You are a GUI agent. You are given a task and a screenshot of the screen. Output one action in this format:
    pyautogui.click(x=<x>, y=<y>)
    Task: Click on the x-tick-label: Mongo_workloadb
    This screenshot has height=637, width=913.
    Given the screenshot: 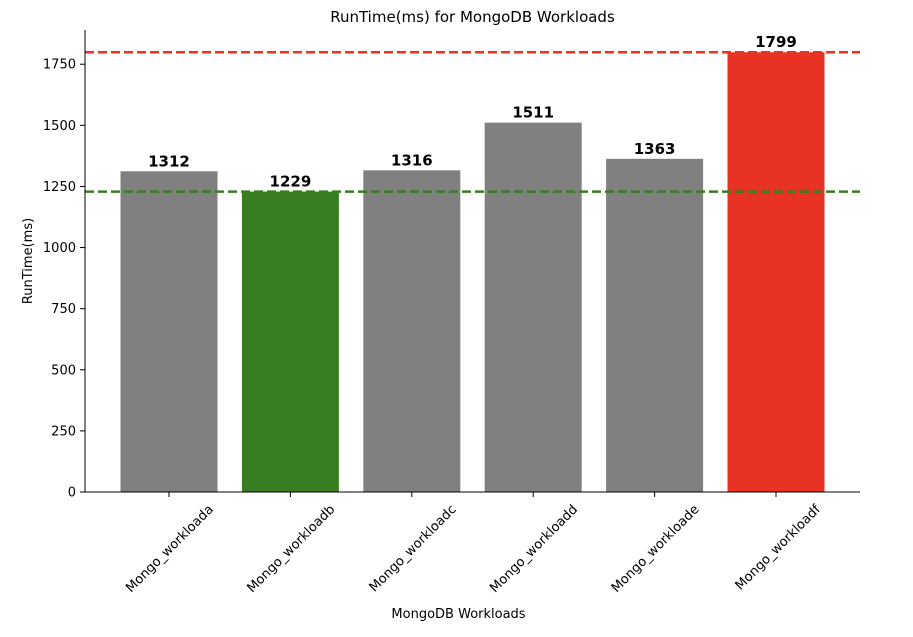 What is the action you would take?
    pyautogui.click(x=291, y=549)
    